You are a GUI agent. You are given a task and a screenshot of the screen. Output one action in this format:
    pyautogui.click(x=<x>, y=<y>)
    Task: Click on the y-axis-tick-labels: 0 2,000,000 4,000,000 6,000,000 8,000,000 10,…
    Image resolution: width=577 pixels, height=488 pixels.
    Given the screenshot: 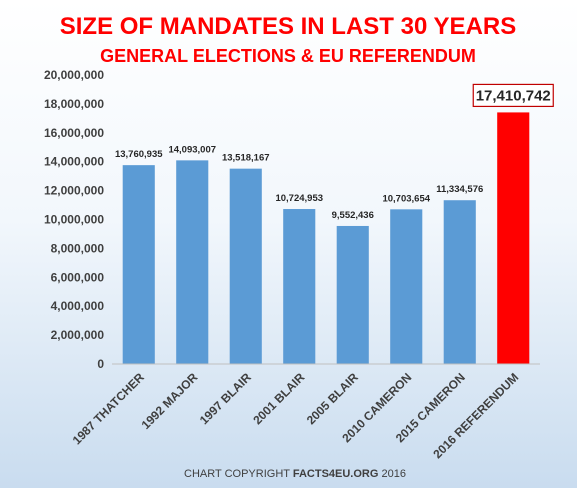 What is the action you would take?
    pyautogui.click(x=74, y=219)
    